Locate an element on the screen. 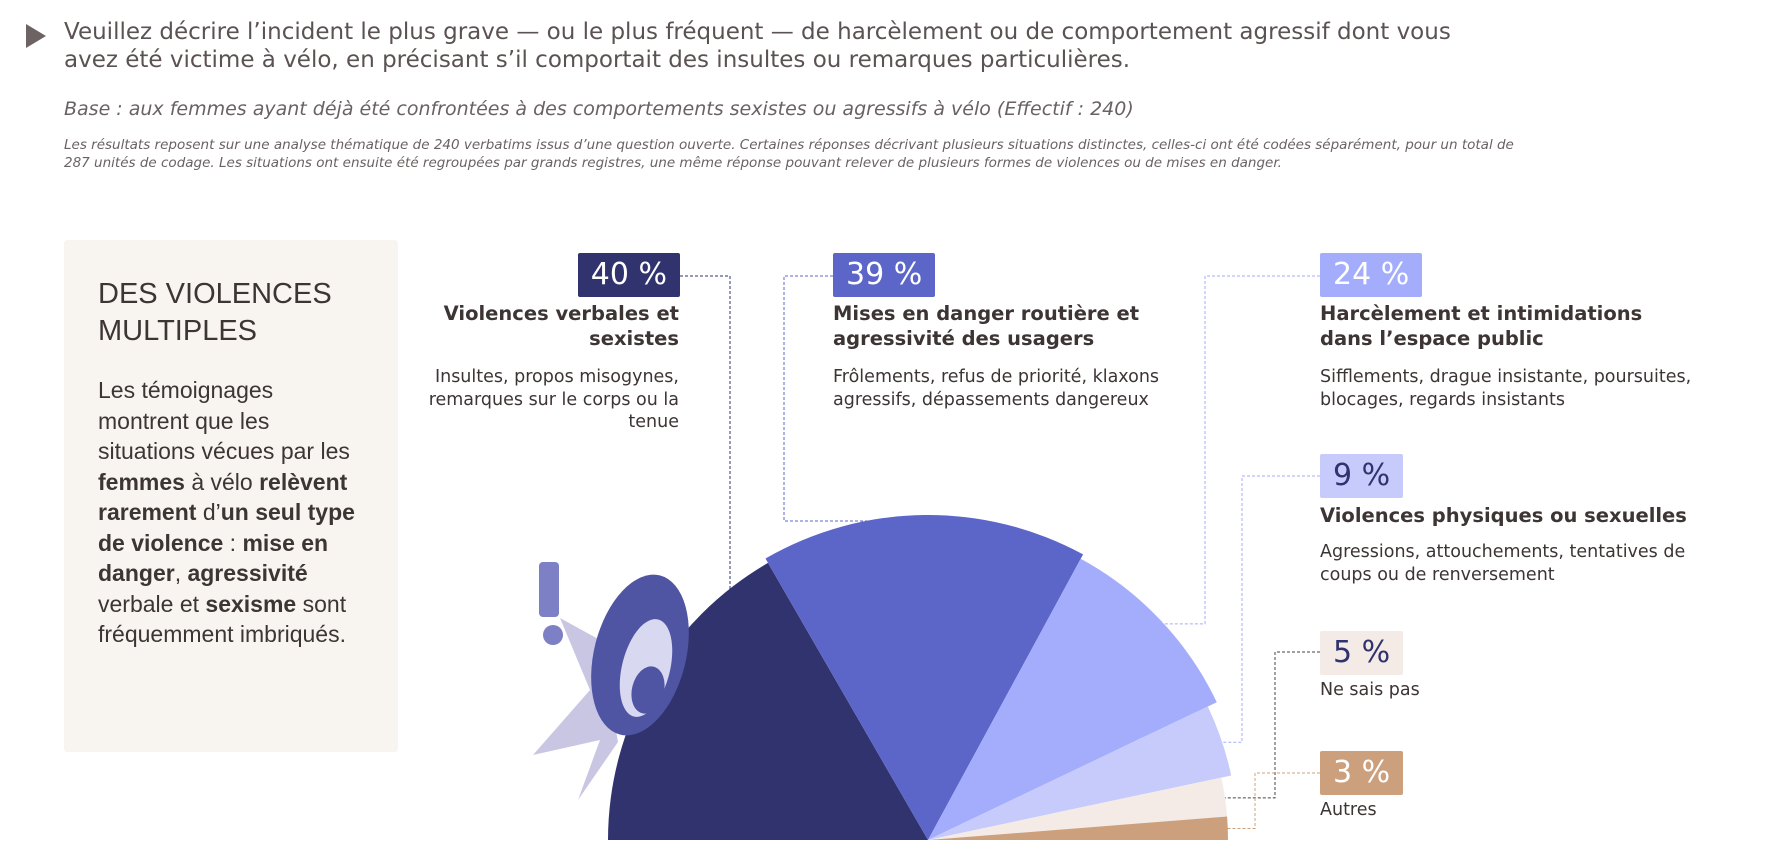  category-label-plain: Autres is located at coordinates (1348, 810).